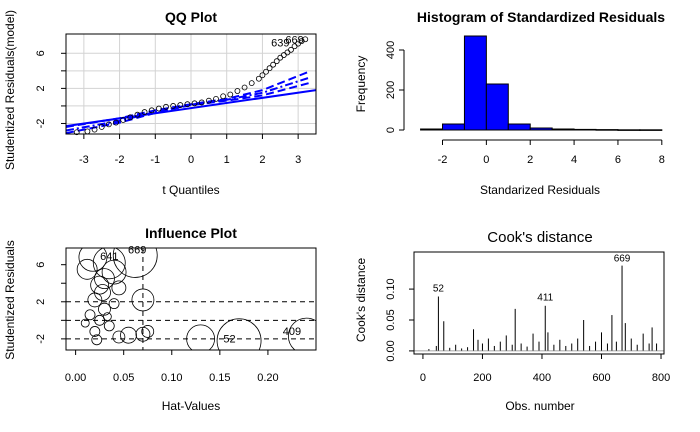  What do you see at coordinates (618, 160) in the screenshot?
I see `hist-xtick: 6` at bounding box center [618, 160].